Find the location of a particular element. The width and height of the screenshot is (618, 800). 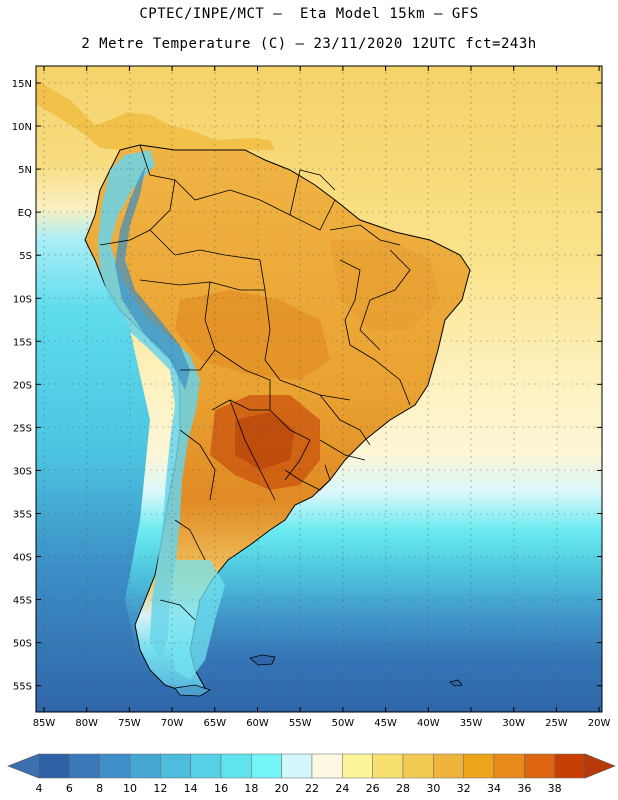

lon-tick-label: 40W is located at coordinates (428, 723).